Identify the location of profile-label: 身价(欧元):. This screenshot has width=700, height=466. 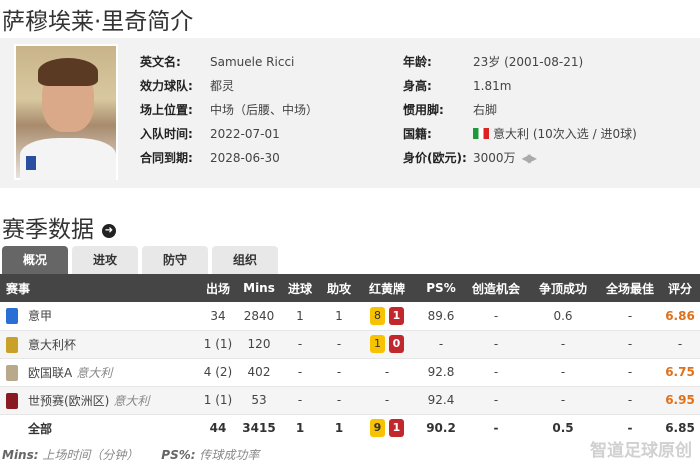
(435, 158).